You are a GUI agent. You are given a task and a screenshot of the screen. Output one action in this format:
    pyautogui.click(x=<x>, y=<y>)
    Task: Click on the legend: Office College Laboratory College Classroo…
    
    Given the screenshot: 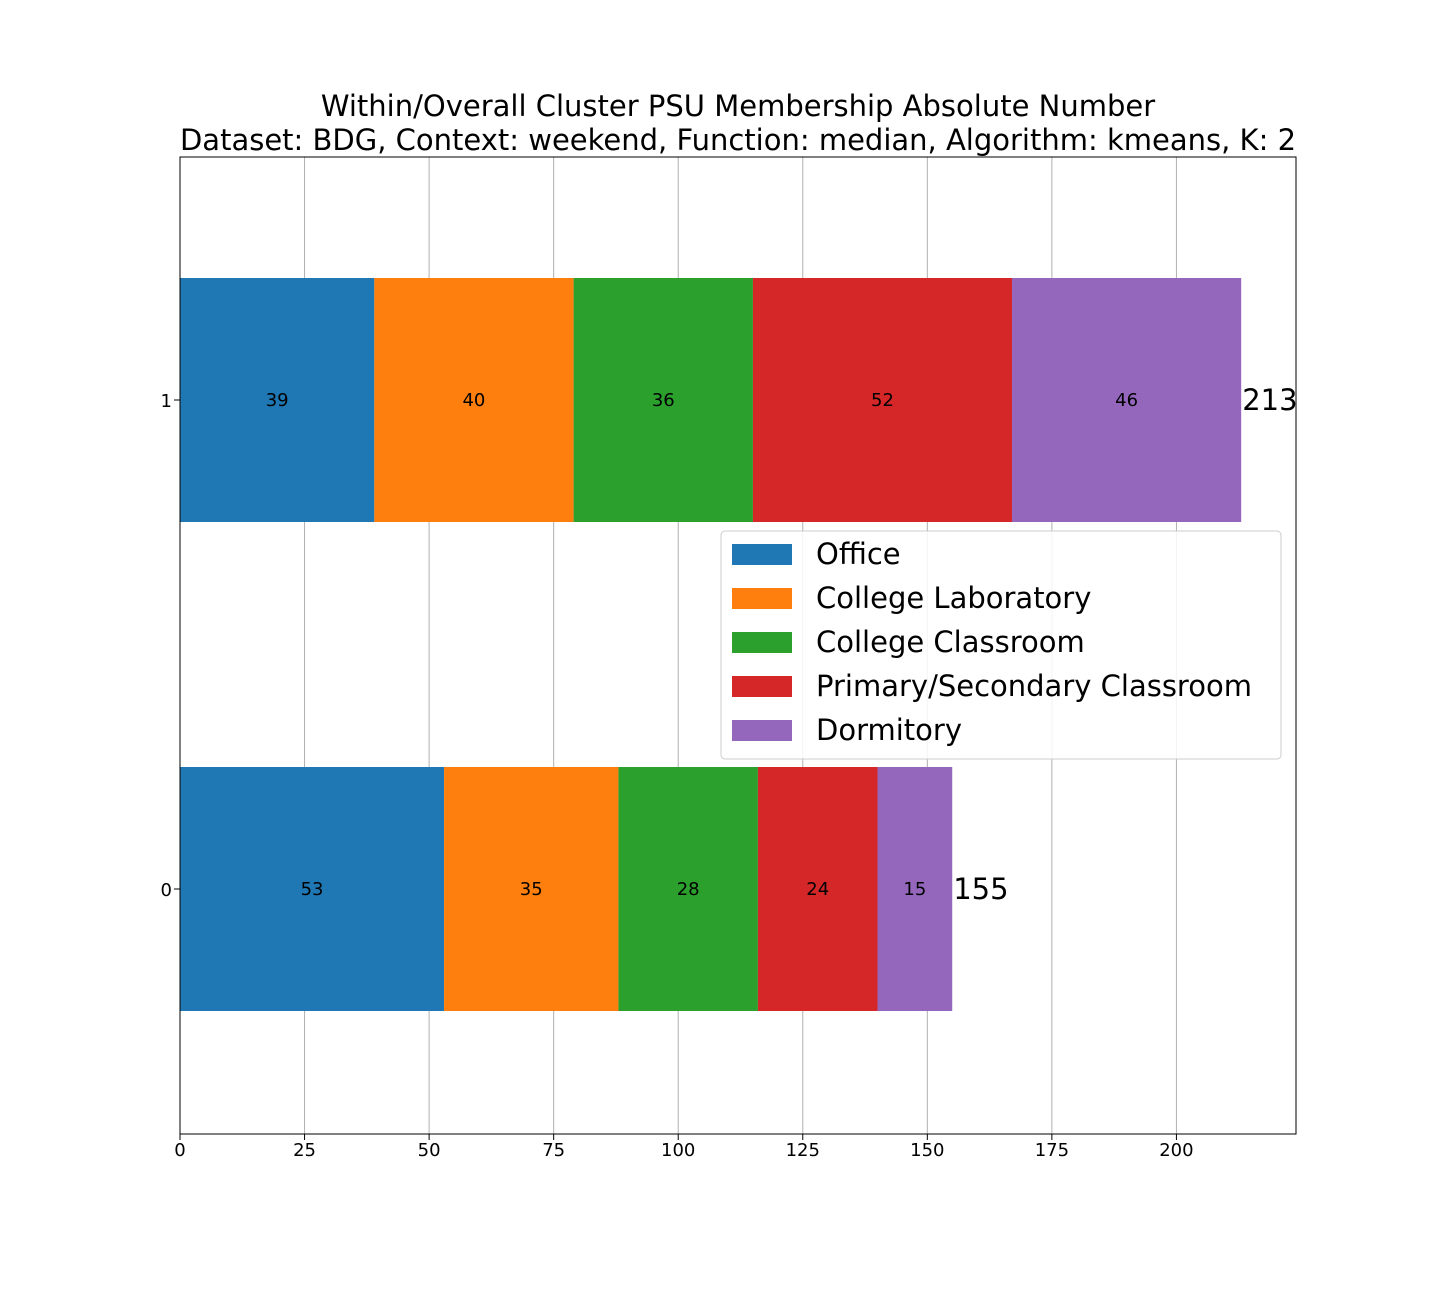 What is the action you would take?
    pyautogui.click(x=1001, y=645)
    